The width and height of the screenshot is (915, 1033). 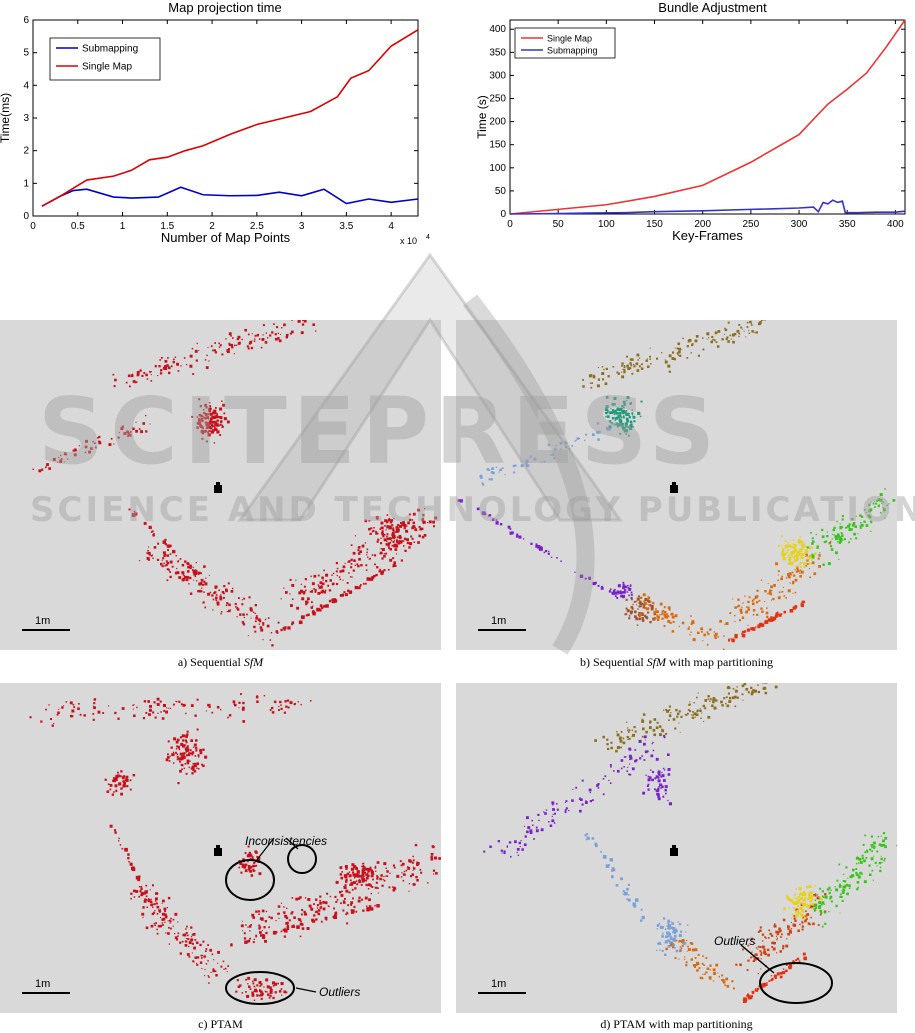 I want to click on inconsistency-marker, so click(x=302, y=859).